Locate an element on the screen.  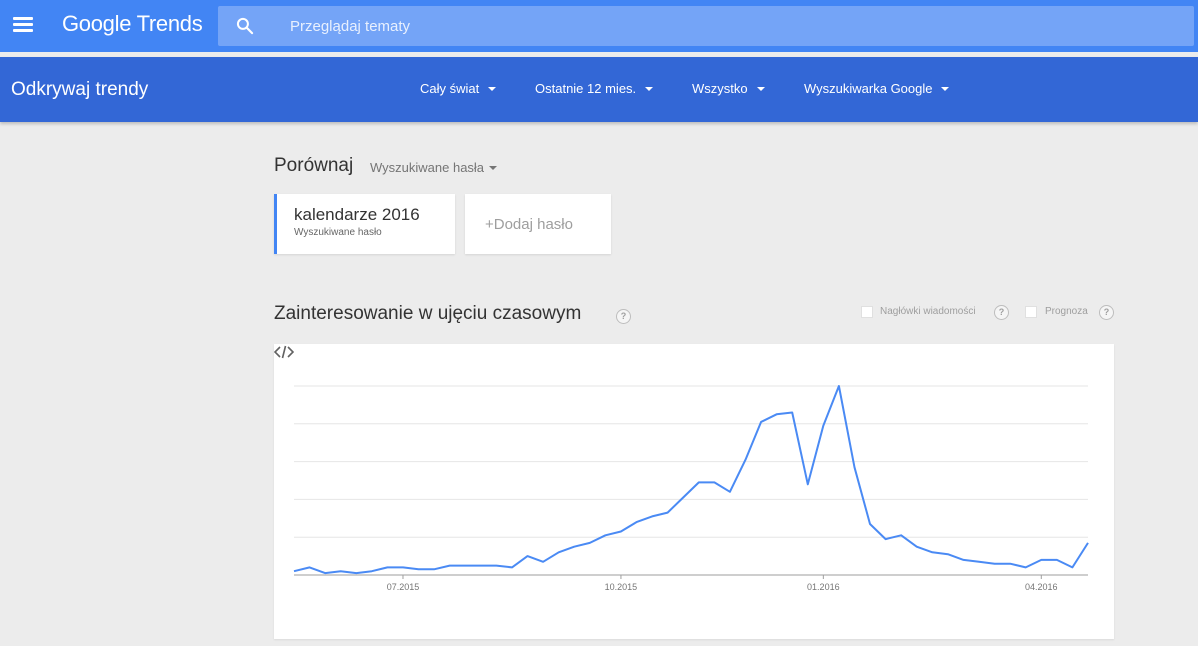
embed-code-icon is located at coordinates (284, 352).